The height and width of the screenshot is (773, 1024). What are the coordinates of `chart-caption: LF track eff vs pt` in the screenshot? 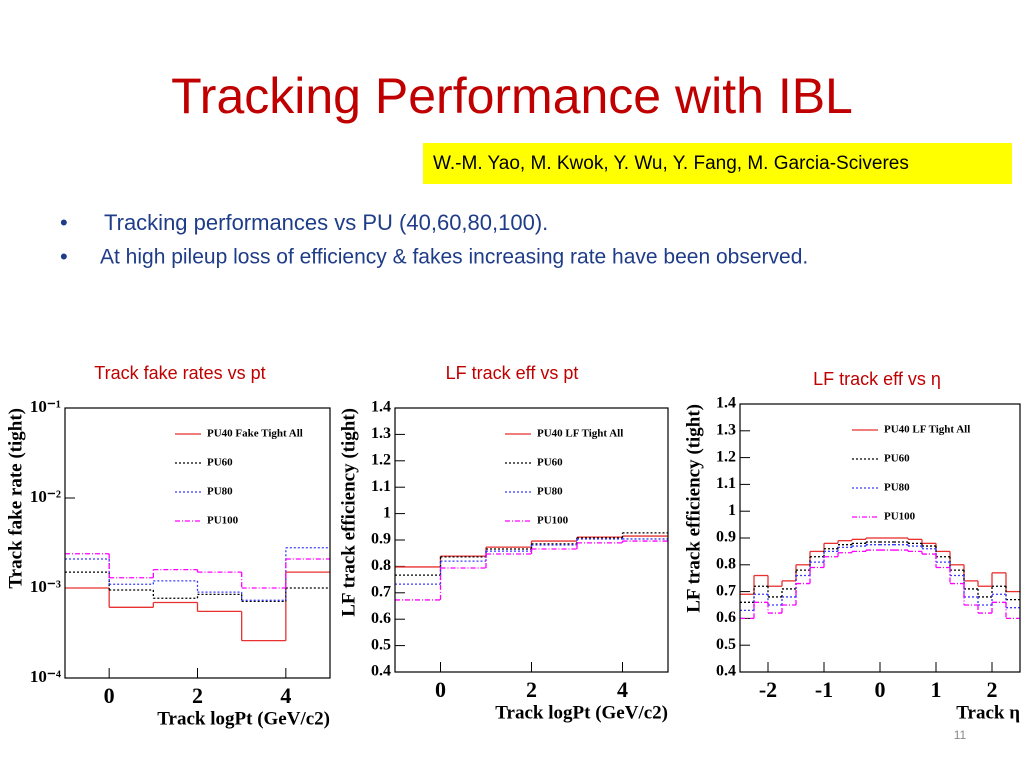 It's located at (512, 373).